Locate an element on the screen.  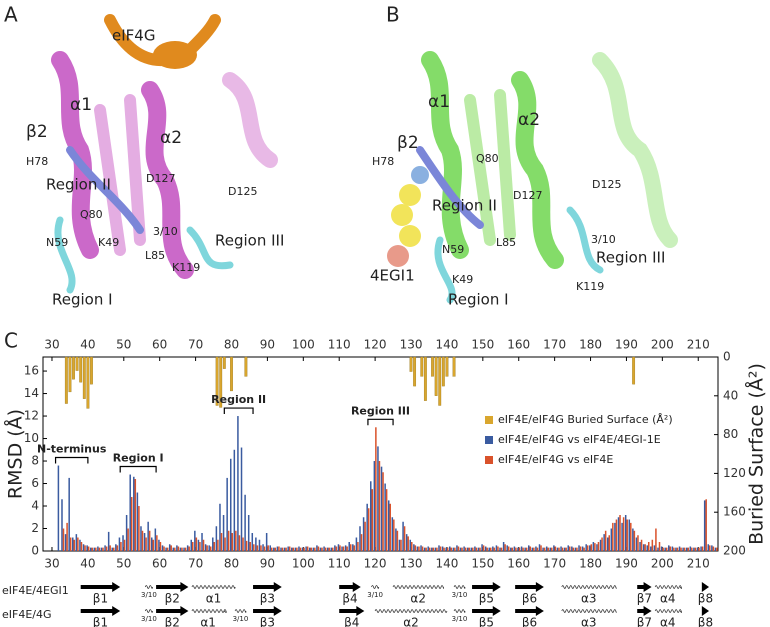
ss-label: β3 is located at coordinates (267, 621).